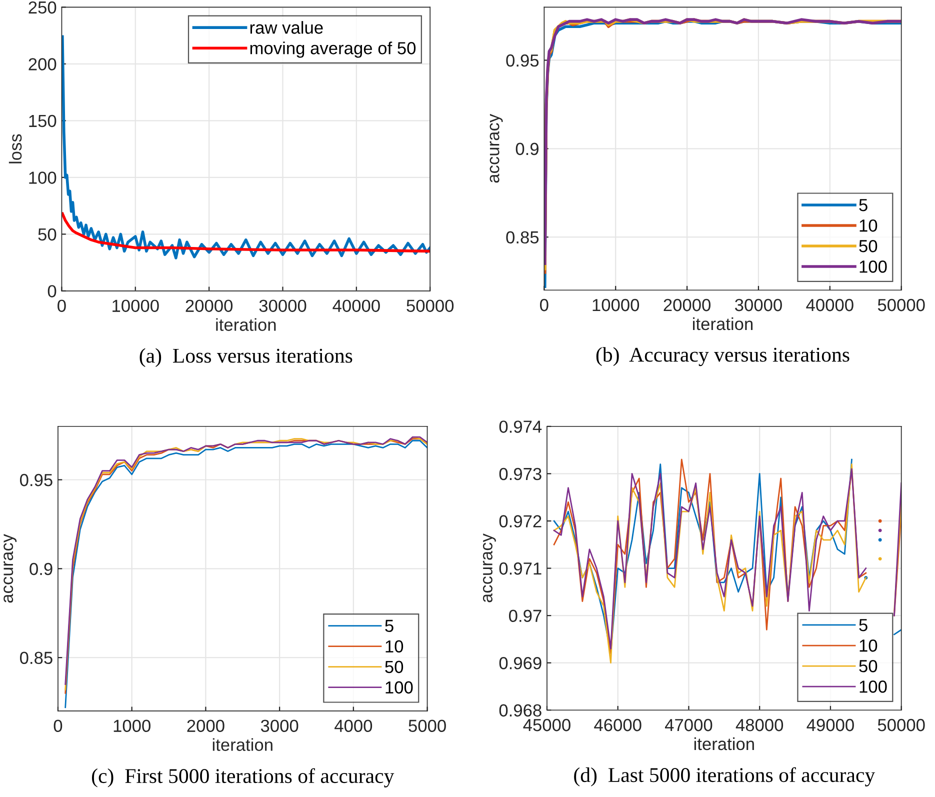  I want to click on x-tick-label: 48000, so click(760, 725).